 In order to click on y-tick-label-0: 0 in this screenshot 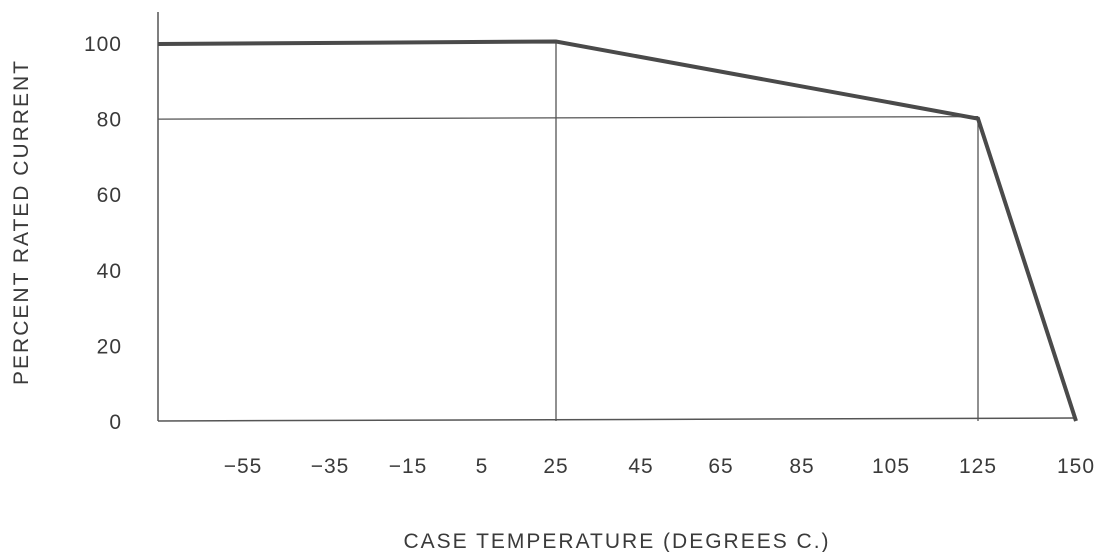, I will do `click(115, 422)`.